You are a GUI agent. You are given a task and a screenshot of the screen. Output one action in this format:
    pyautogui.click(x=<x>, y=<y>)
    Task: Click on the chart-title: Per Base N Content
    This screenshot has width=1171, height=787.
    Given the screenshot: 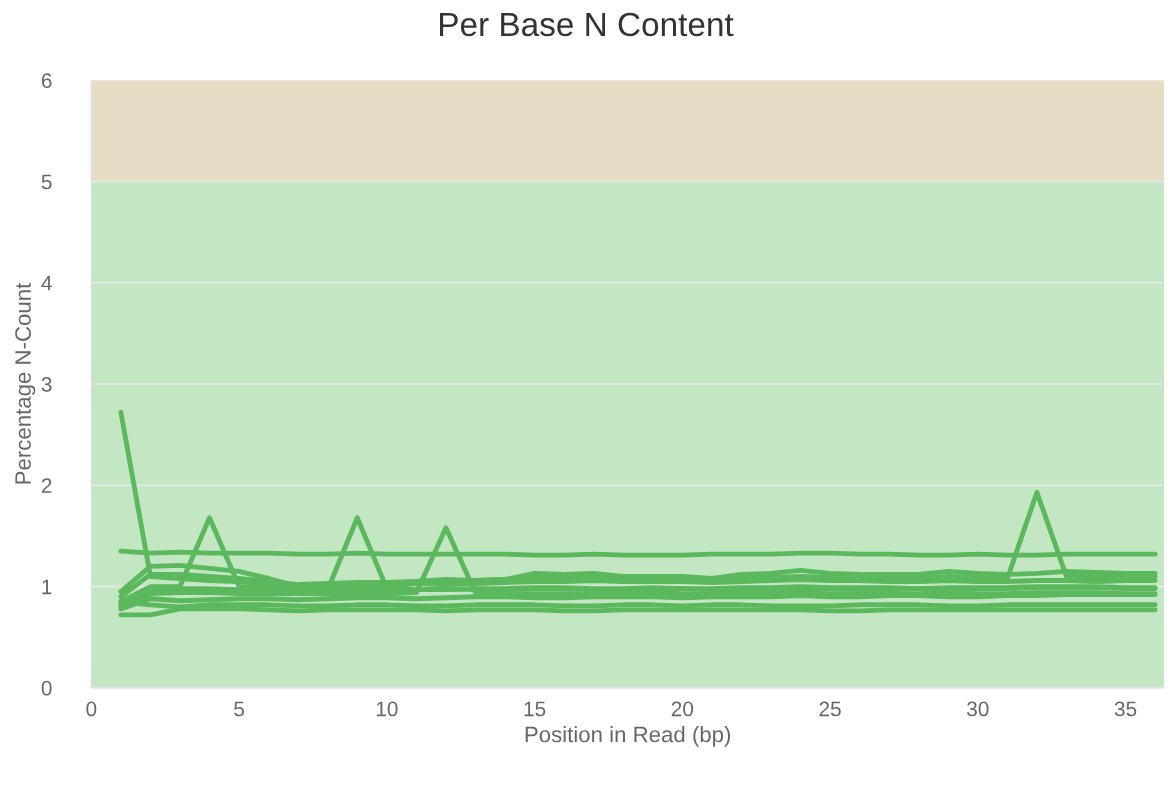 What is the action you would take?
    pyautogui.click(x=587, y=24)
    